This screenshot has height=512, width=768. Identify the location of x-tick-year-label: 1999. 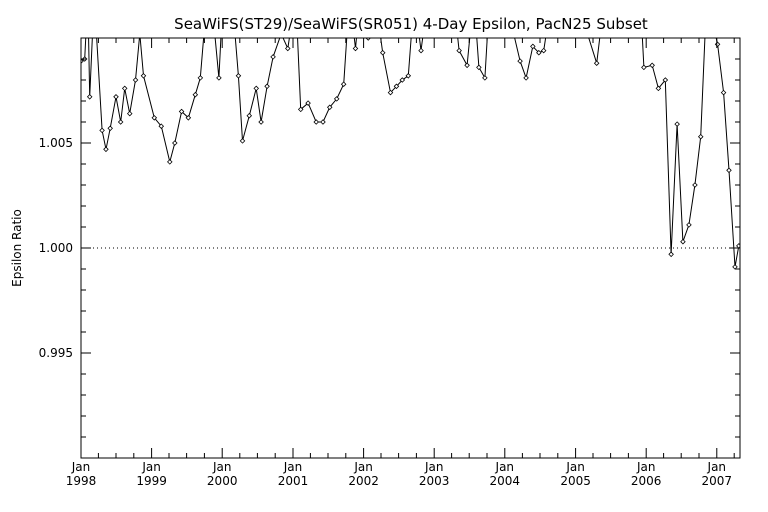
(151, 481).